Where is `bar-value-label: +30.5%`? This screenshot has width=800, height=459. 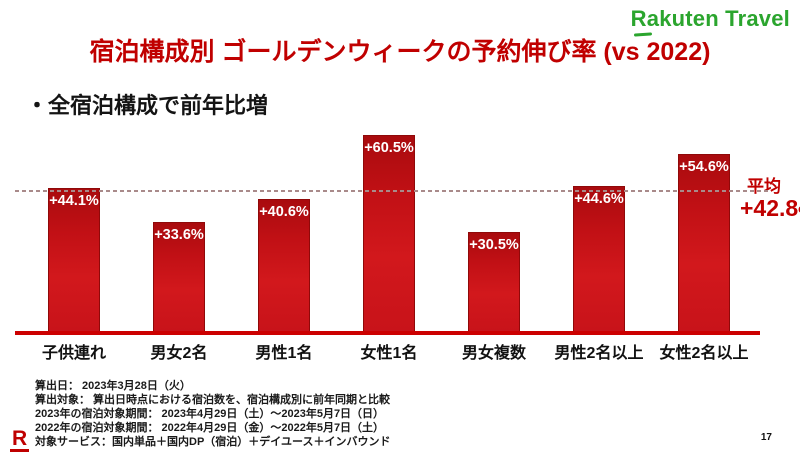 bar-value-label: +30.5% is located at coordinates (494, 245).